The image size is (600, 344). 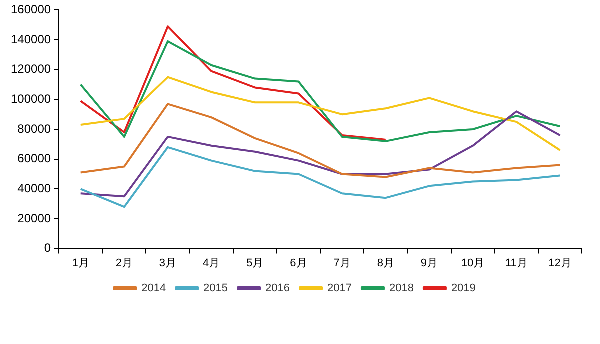 What do you see at coordinates (516, 263) in the screenshot?
I see `x-tick-label: 11月` at bounding box center [516, 263].